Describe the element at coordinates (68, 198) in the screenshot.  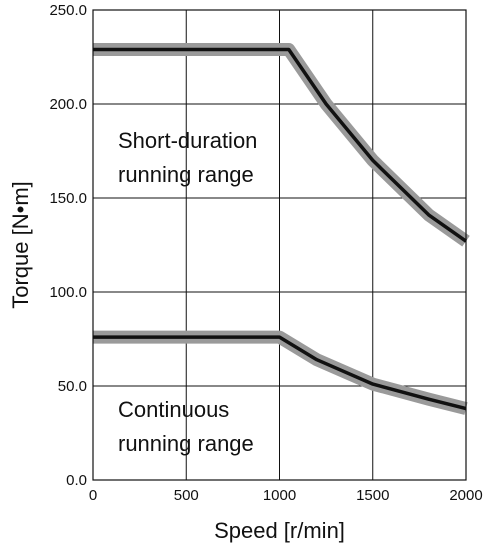
I see `y-tick-label: 150.0` at that location.